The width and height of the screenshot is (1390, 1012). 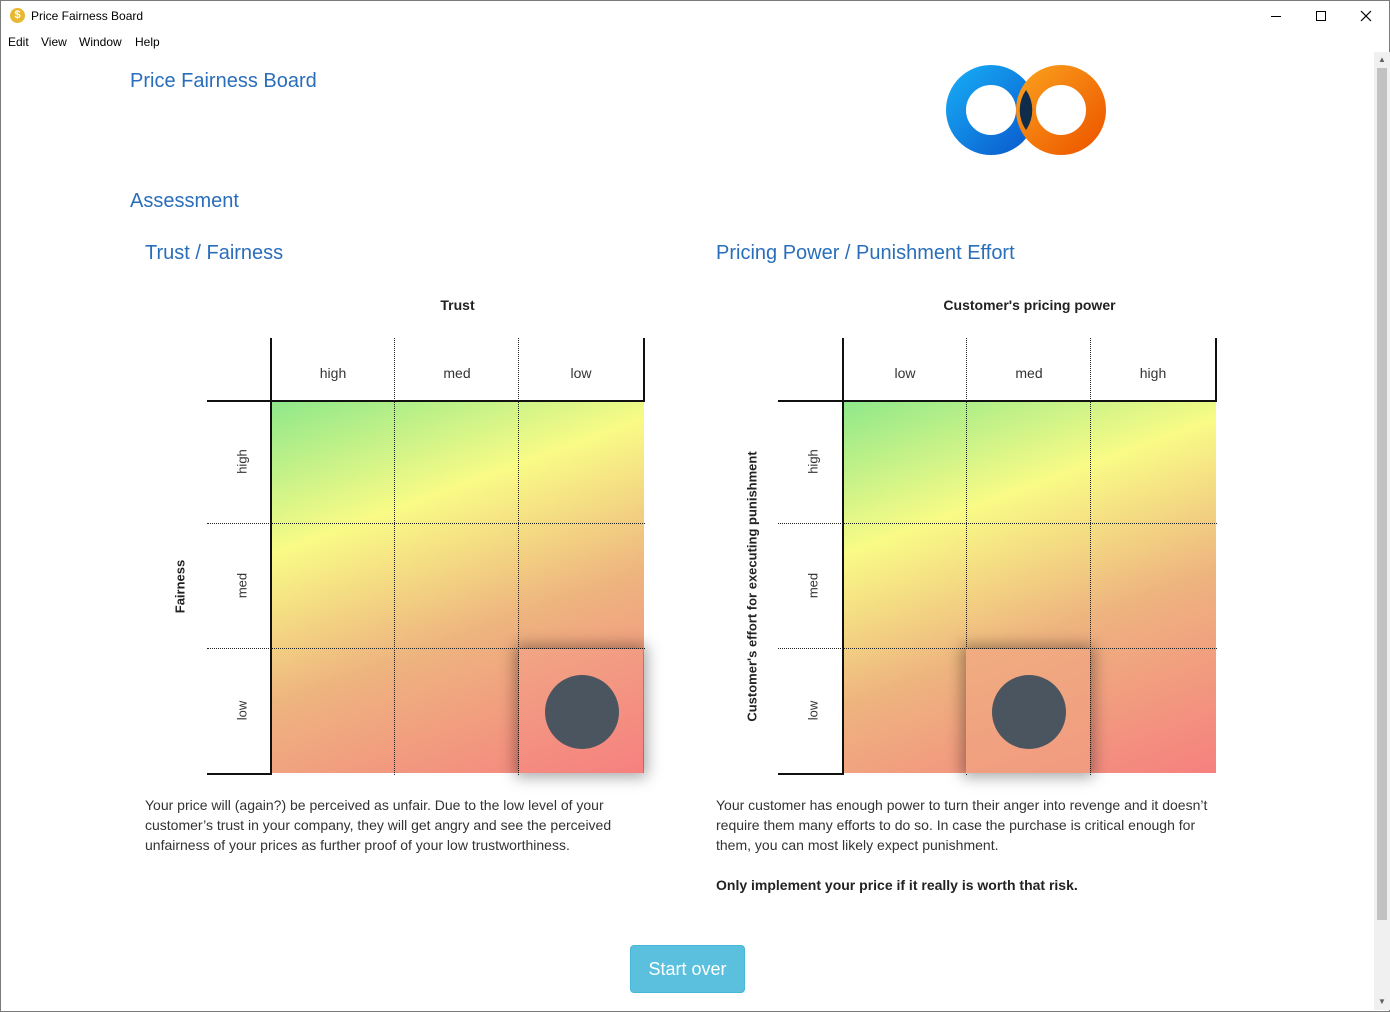 What do you see at coordinates (426, 401) in the screenshot?
I see `trust-grid-top-axis` at bounding box center [426, 401].